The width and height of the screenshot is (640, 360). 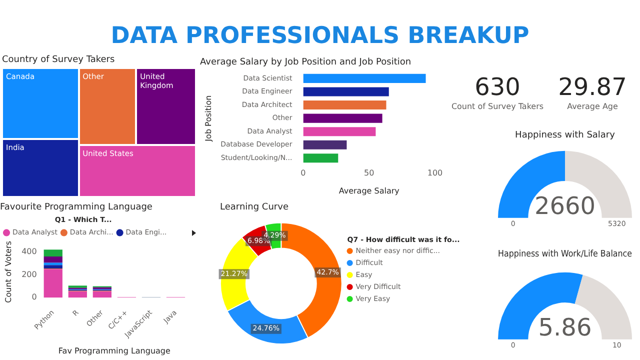 I want to click on y-tick-label: 0, so click(x=34, y=297).